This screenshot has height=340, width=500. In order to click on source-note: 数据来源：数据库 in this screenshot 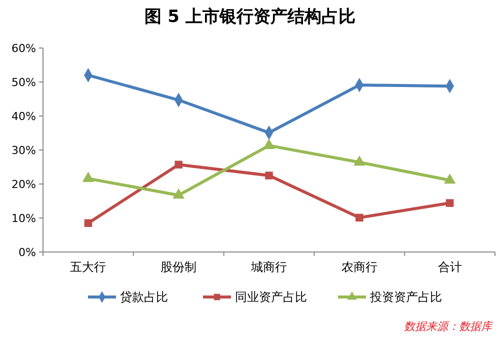, I will do `click(449, 326)`.